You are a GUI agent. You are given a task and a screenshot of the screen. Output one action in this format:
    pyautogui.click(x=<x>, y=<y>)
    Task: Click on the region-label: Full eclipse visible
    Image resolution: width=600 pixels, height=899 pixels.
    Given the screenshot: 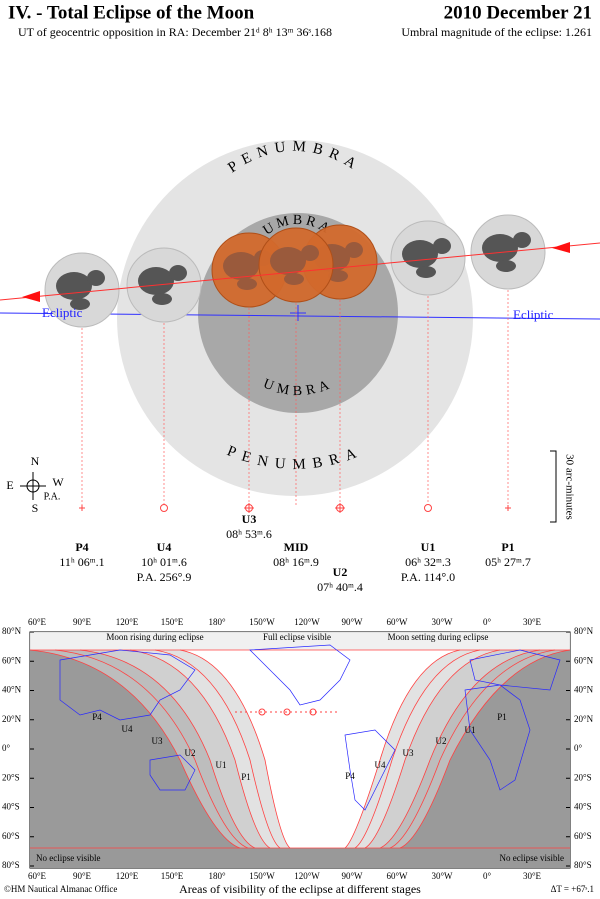 What is the action you would take?
    pyautogui.click(x=297, y=637)
    